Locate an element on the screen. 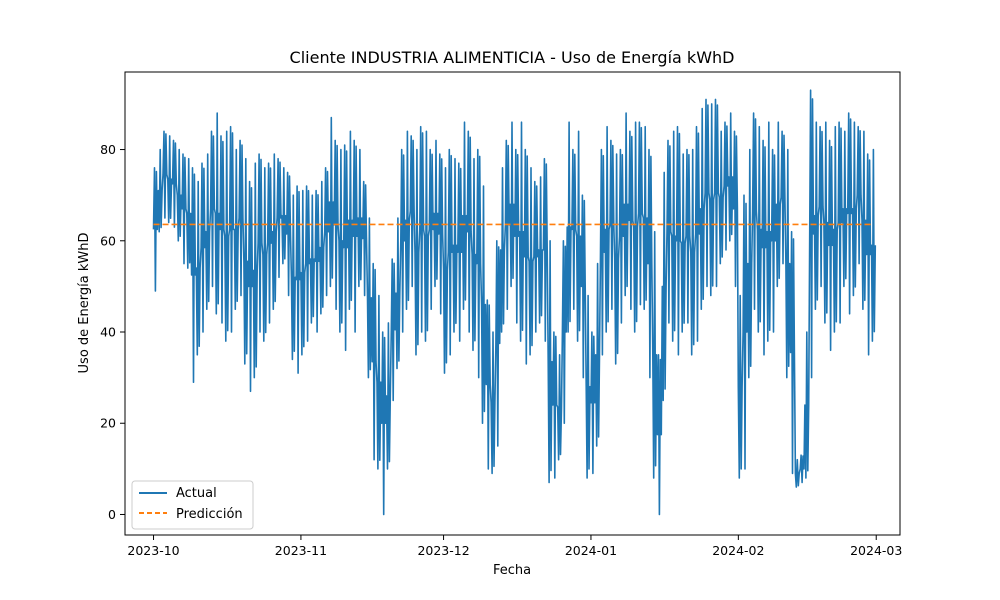 The image size is (1000, 600). y-tick-label: 60 is located at coordinates (108, 240).